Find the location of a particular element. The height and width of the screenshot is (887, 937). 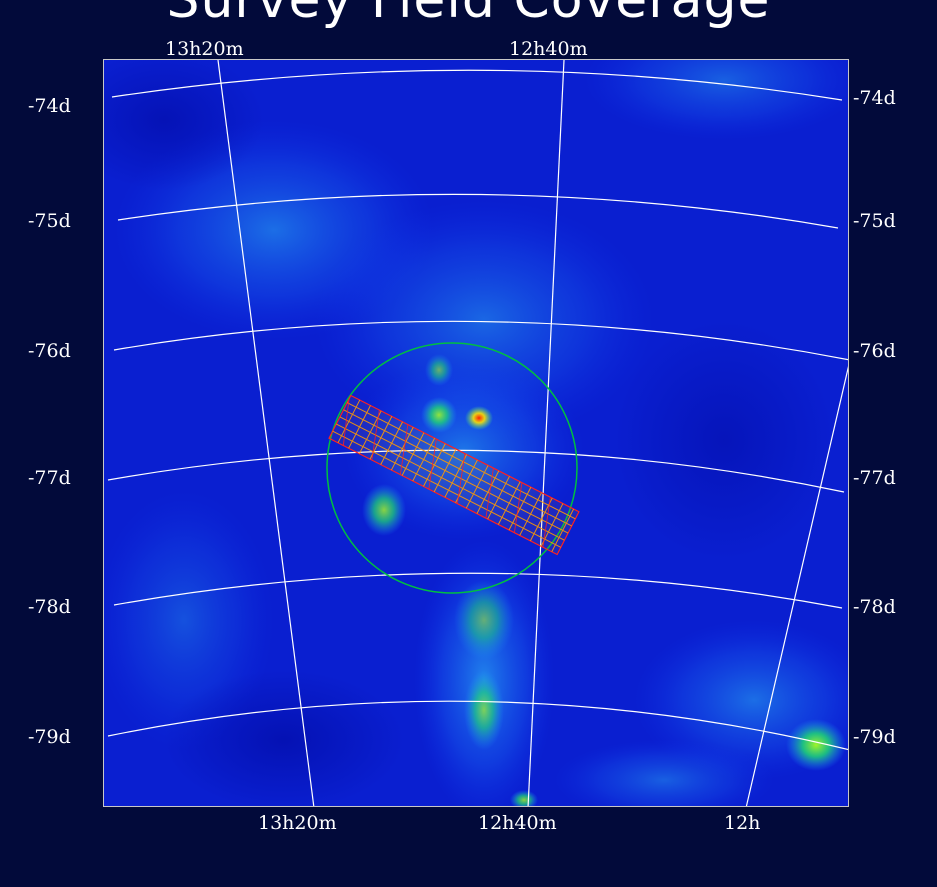

bright-source is located at coordinates (479, 418).